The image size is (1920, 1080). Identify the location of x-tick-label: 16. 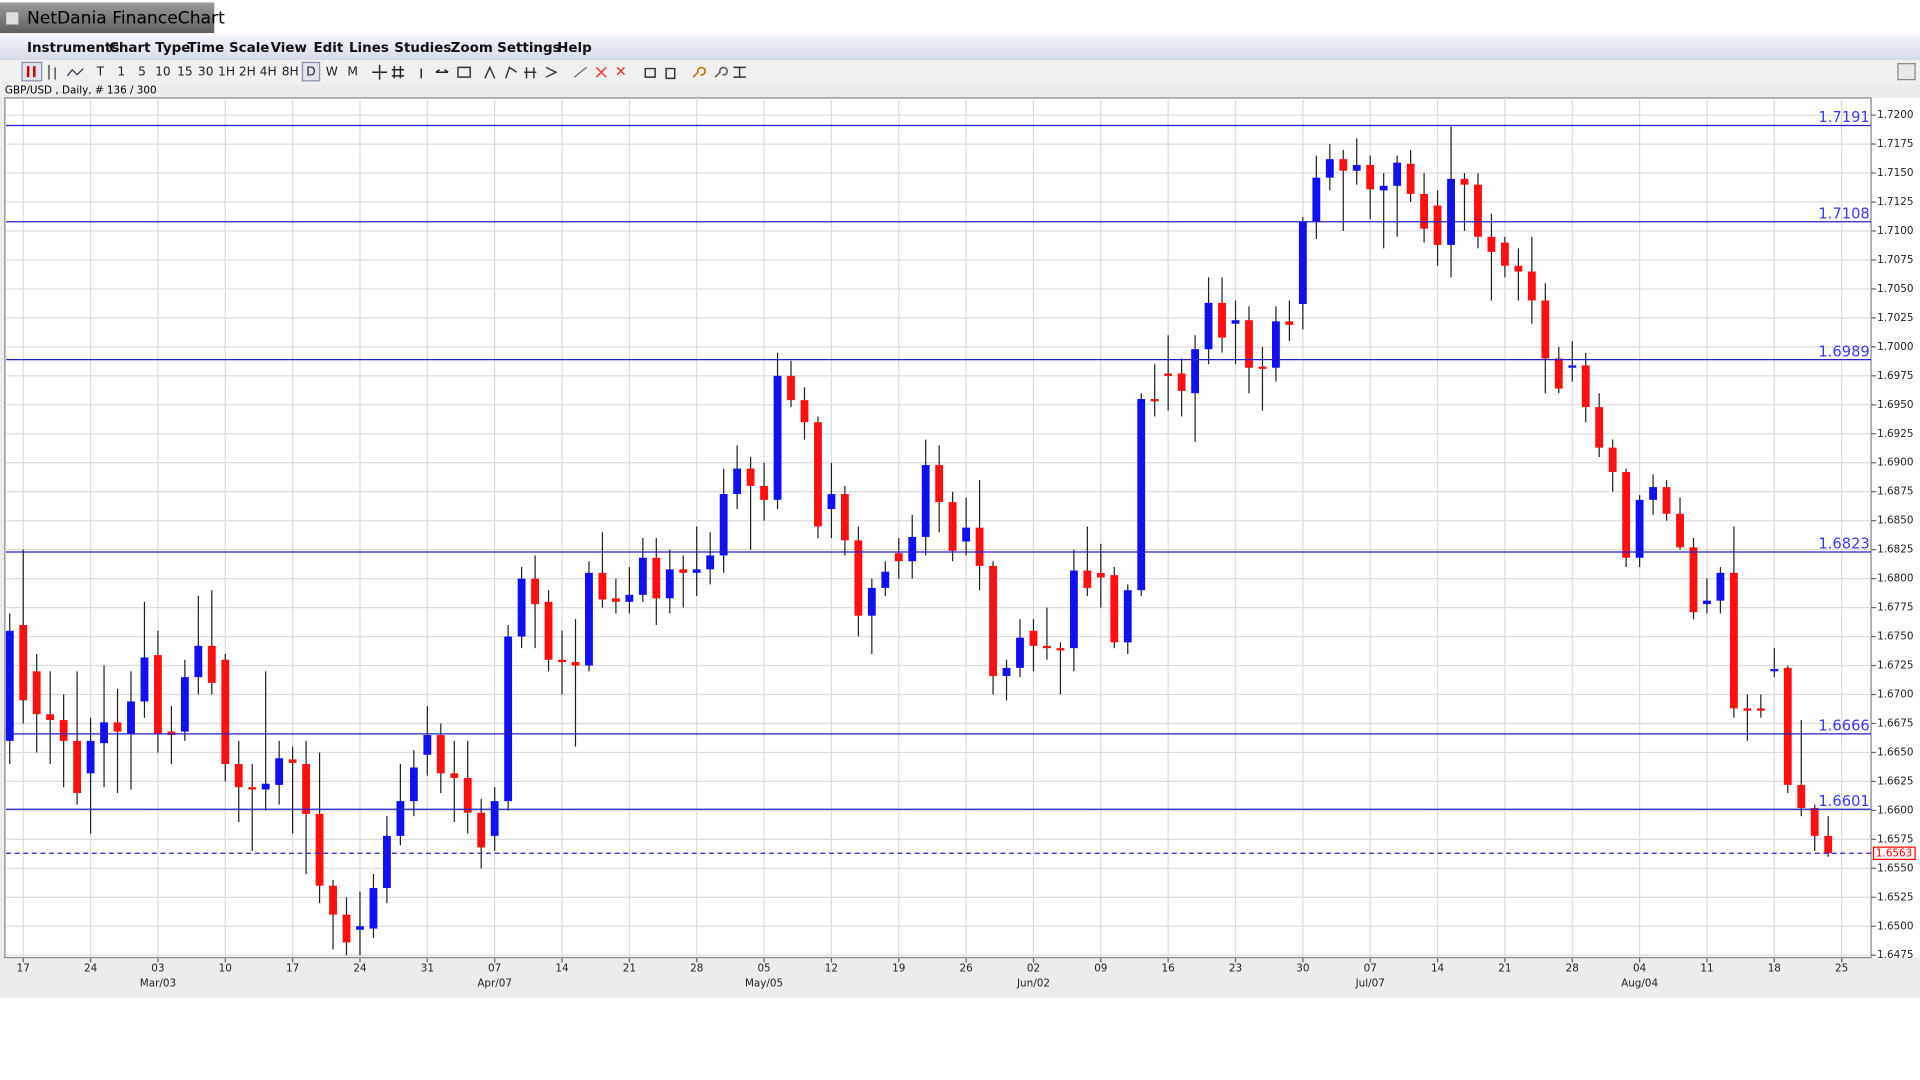
(1168, 969).